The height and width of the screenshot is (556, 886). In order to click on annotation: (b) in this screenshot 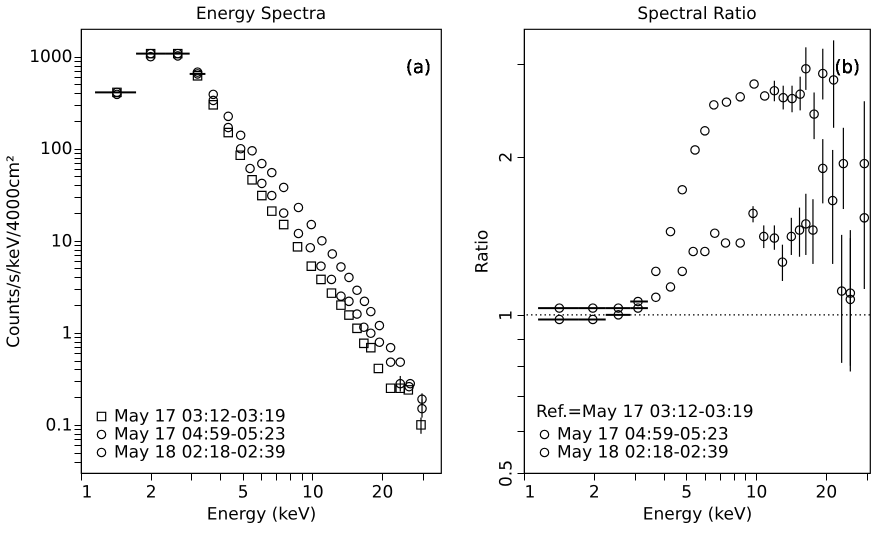, I will do `click(847, 67)`.